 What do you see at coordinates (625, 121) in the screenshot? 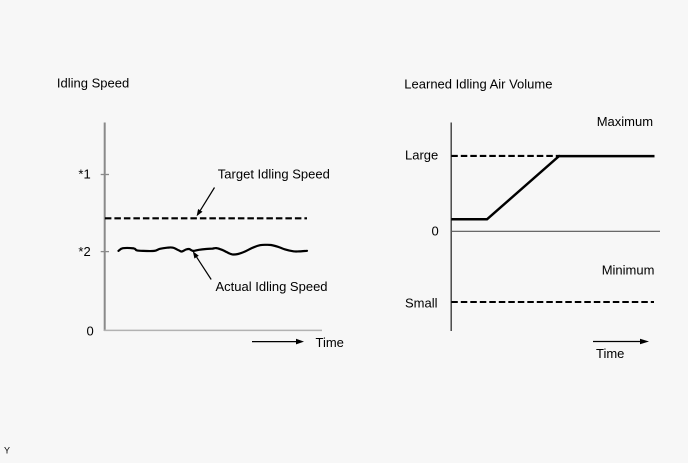
I see `svg-text: Maximum` at bounding box center [625, 121].